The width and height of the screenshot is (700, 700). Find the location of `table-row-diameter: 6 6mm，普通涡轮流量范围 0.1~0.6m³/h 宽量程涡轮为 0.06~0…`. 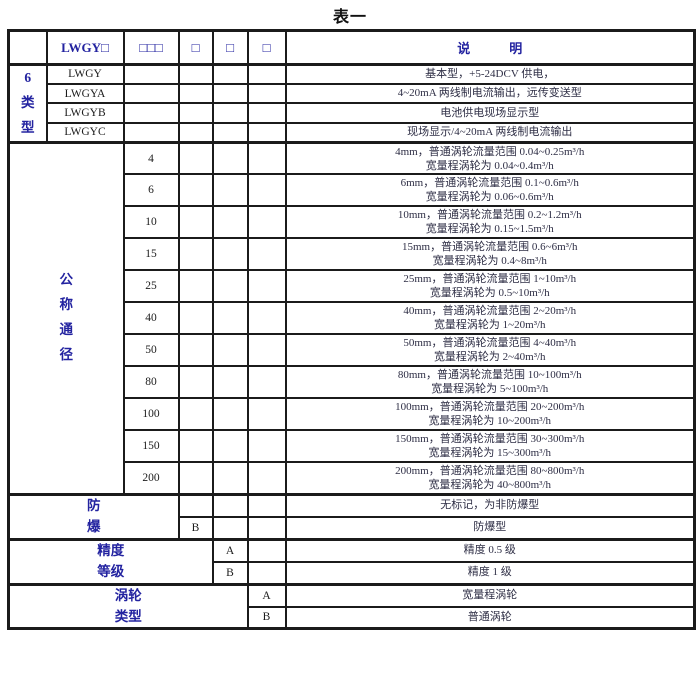

table-row-diameter: 6 6mm，普通涡轮流量范围 0.1~0.6m³/h 宽量程涡轮为 0.06~0… is located at coordinates (352, 190).